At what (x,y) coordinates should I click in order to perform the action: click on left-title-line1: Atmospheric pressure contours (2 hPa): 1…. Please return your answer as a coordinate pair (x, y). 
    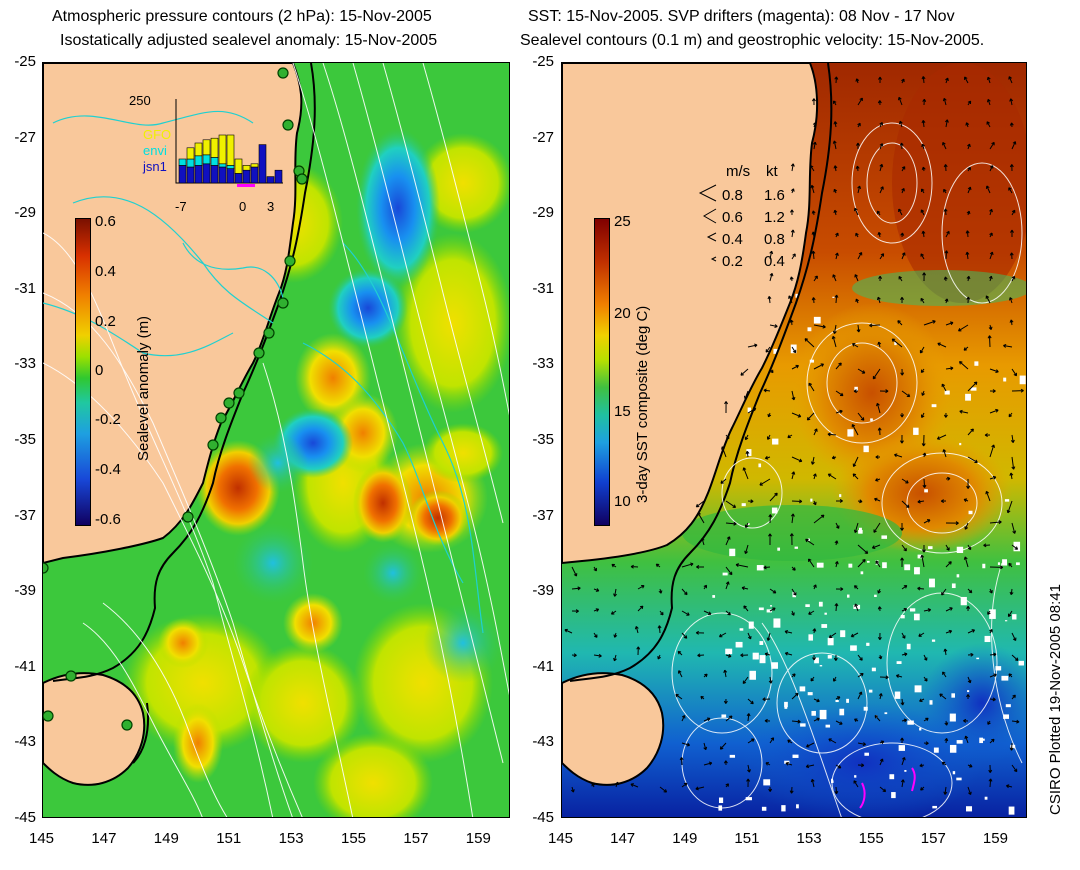
    Looking at the image, I should click on (242, 16).